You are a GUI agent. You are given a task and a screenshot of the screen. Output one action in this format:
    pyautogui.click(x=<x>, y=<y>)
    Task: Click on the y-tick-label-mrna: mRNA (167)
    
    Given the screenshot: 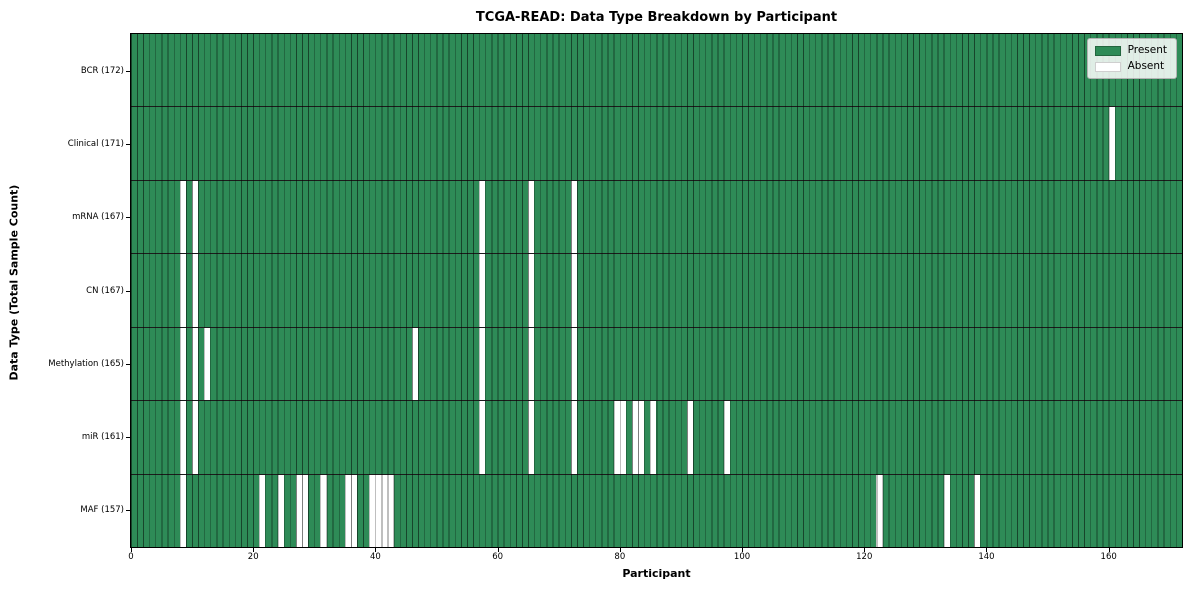 What is the action you would take?
    pyautogui.click(x=98, y=217)
    